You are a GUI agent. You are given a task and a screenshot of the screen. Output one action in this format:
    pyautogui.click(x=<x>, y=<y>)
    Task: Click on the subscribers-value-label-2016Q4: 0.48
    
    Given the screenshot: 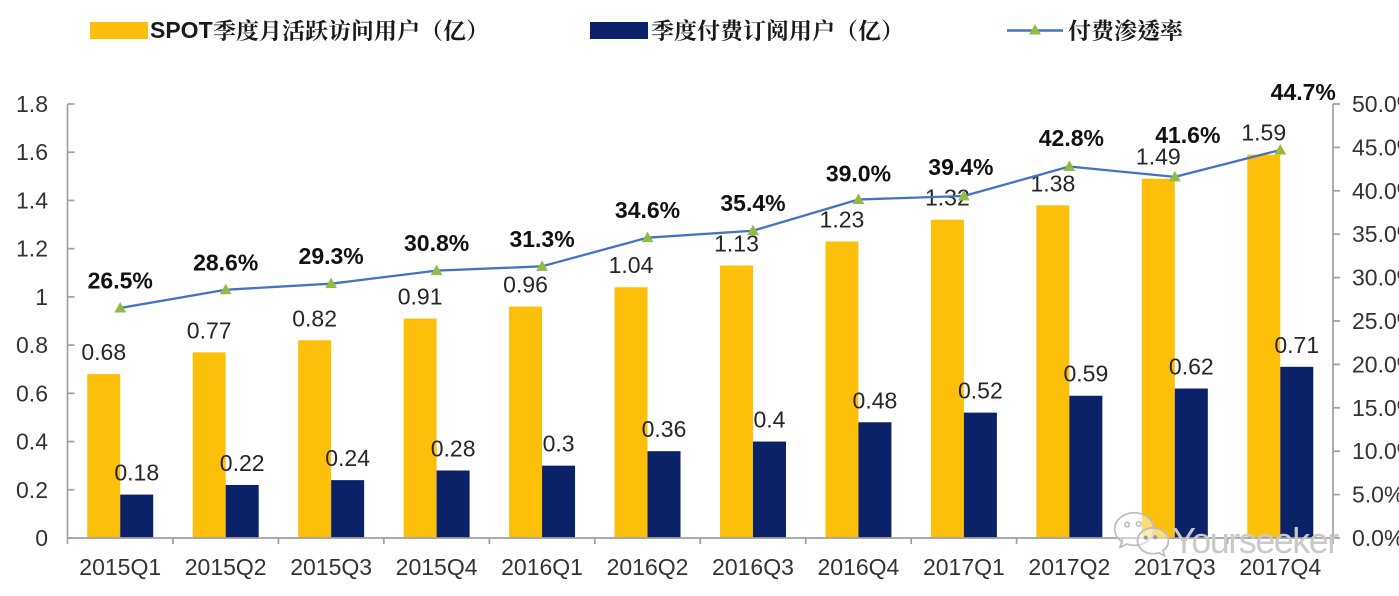 What is the action you would take?
    pyautogui.click(x=875, y=400)
    